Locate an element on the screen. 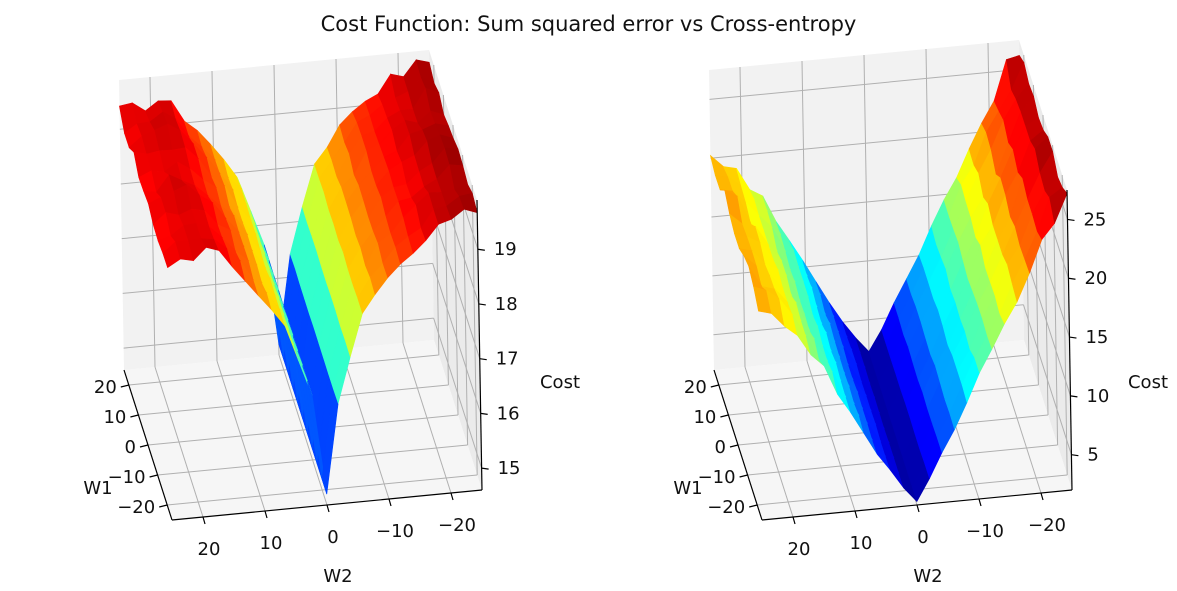  cost-tick-label: 19 is located at coordinates (505, 249).